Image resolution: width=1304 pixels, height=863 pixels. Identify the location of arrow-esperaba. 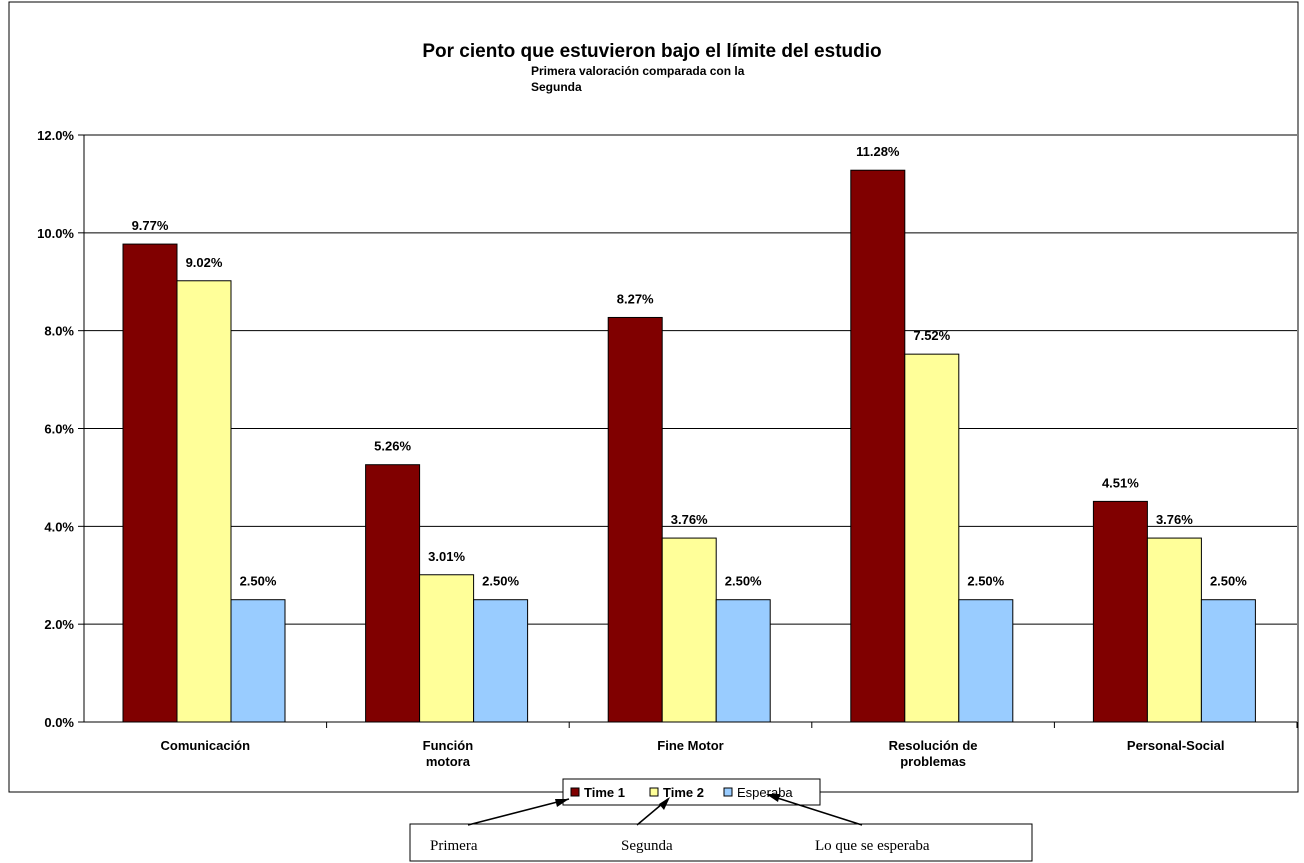
(815, 810).